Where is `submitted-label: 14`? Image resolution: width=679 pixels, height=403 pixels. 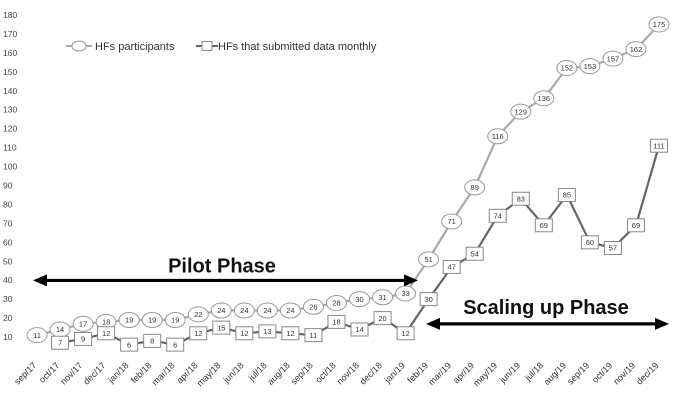
submitted-label: 14 is located at coordinates (359, 329).